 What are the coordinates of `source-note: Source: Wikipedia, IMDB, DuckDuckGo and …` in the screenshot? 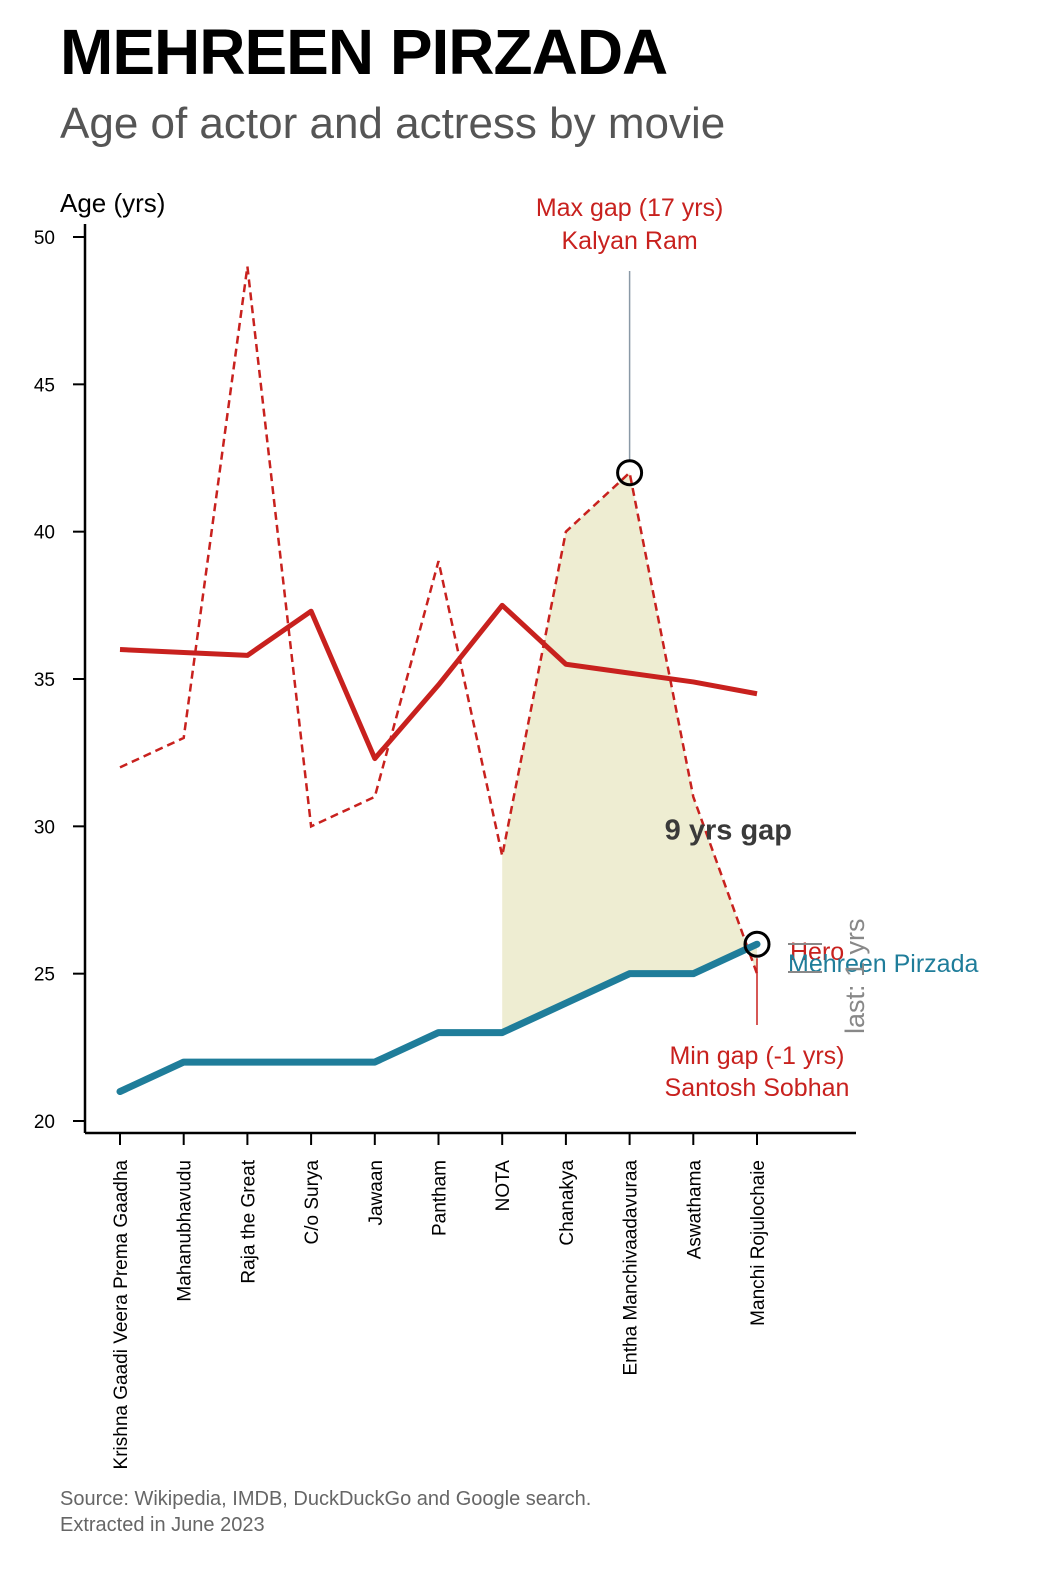 It's located at (325, 1512).